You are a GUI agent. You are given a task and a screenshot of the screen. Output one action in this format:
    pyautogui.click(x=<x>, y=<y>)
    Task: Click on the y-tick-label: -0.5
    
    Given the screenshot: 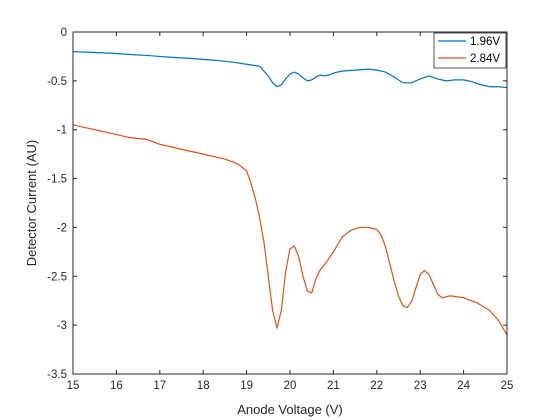 What is the action you would take?
    pyautogui.click(x=57, y=82)
    